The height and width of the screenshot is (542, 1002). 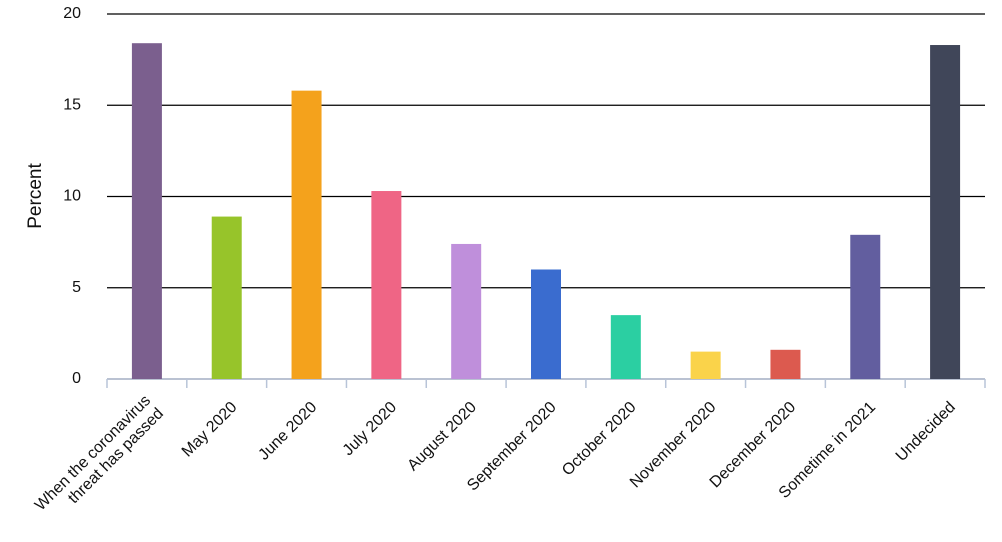 What do you see at coordinates (753, 445) in the screenshot?
I see `x-tick-label: December 2020` at bounding box center [753, 445].